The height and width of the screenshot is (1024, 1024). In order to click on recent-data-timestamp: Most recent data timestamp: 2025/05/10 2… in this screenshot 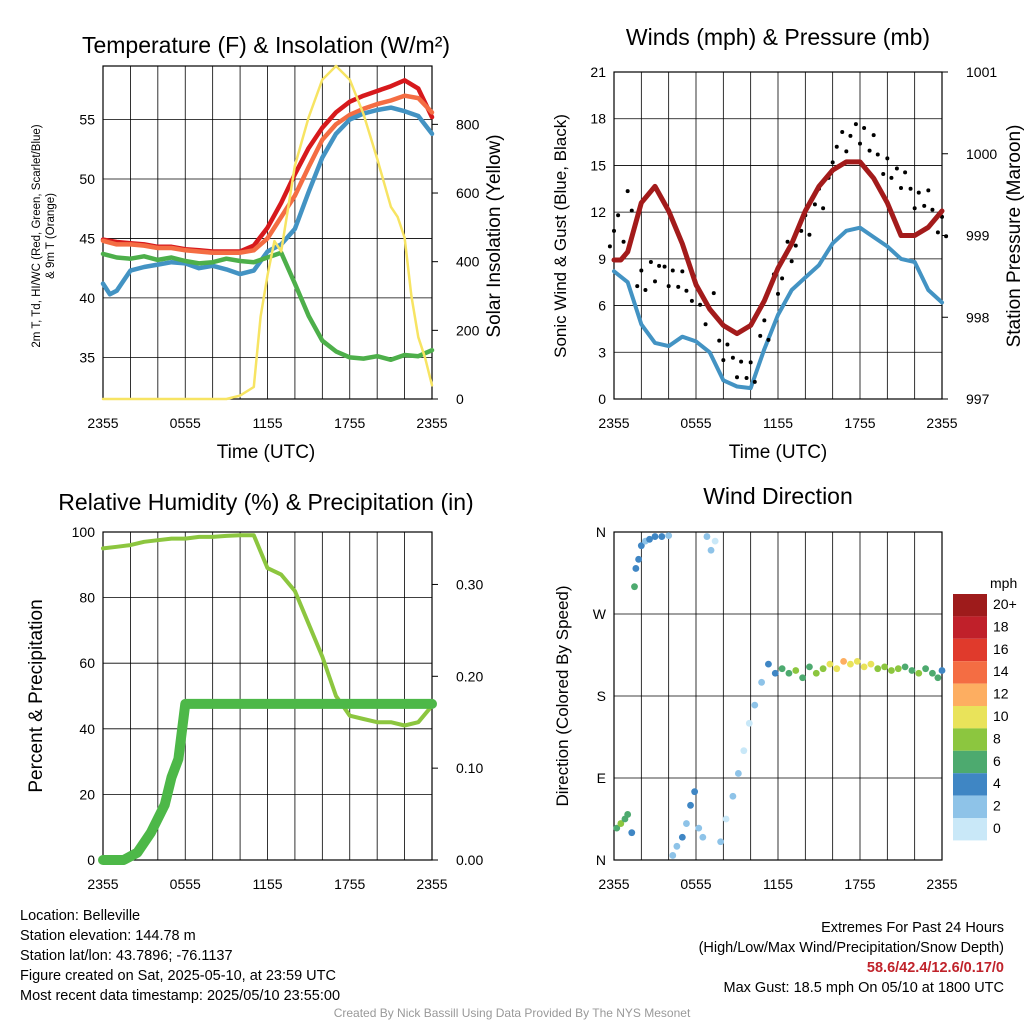, I will do `click(180, 996)`.